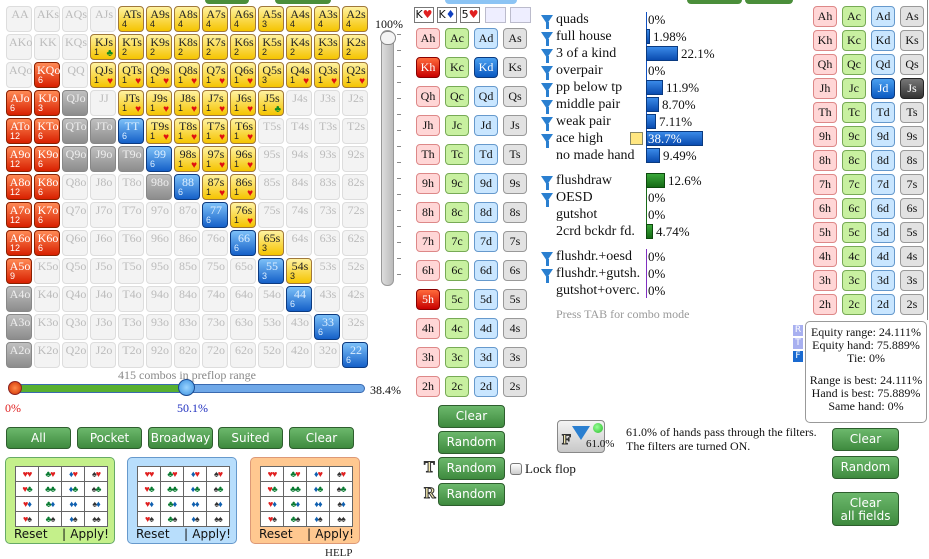  Describe the element at coordinates (428, 241) in the screenshot. I see `card-7h: 7h` at that location.